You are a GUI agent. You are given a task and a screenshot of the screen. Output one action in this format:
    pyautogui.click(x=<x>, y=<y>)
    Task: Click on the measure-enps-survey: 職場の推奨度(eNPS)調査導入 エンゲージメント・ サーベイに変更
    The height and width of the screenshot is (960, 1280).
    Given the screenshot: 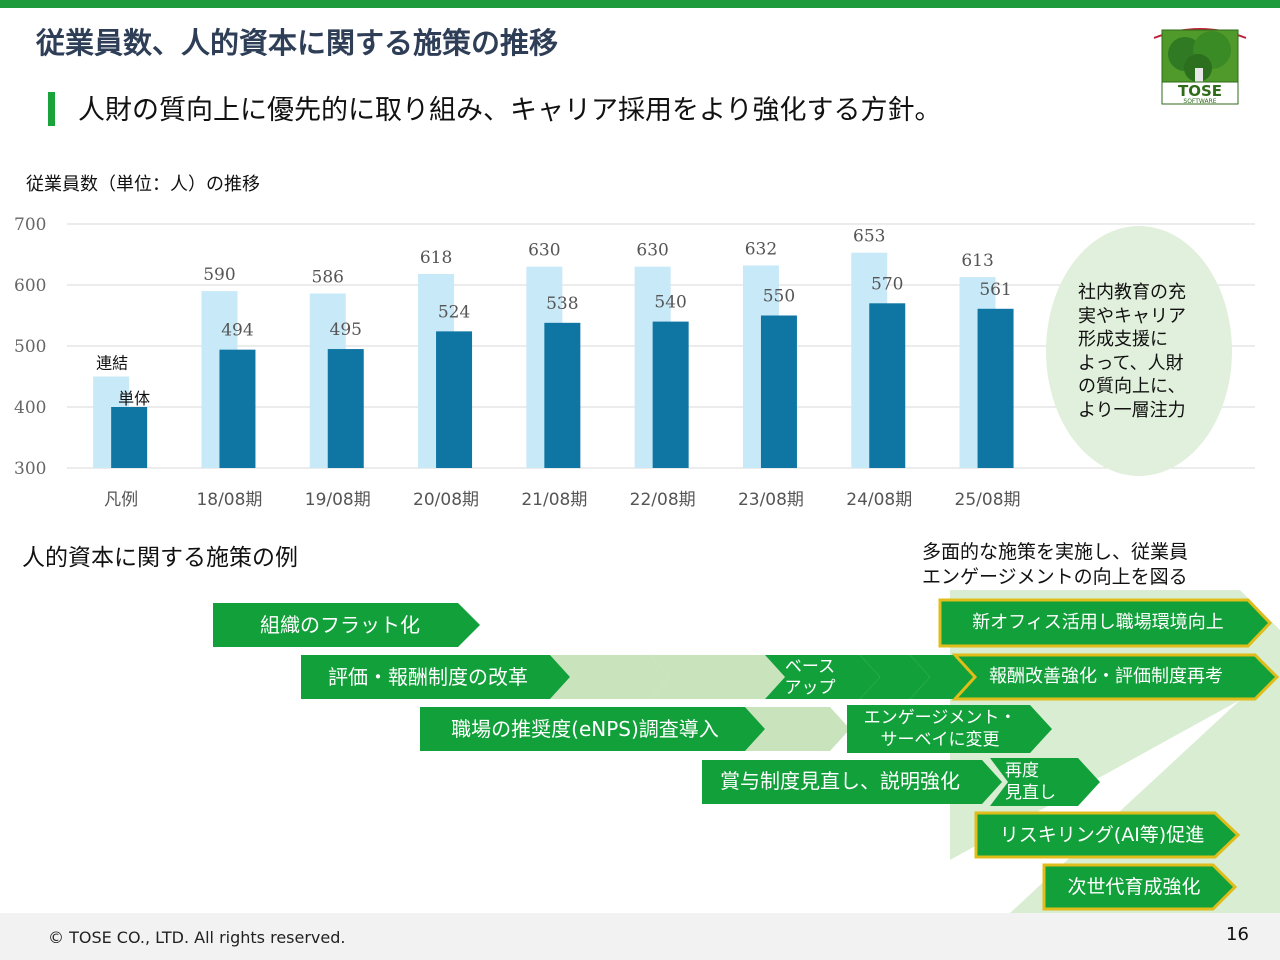 What is the action you would take?
    pyautogui.click(x=736, y=729)
    